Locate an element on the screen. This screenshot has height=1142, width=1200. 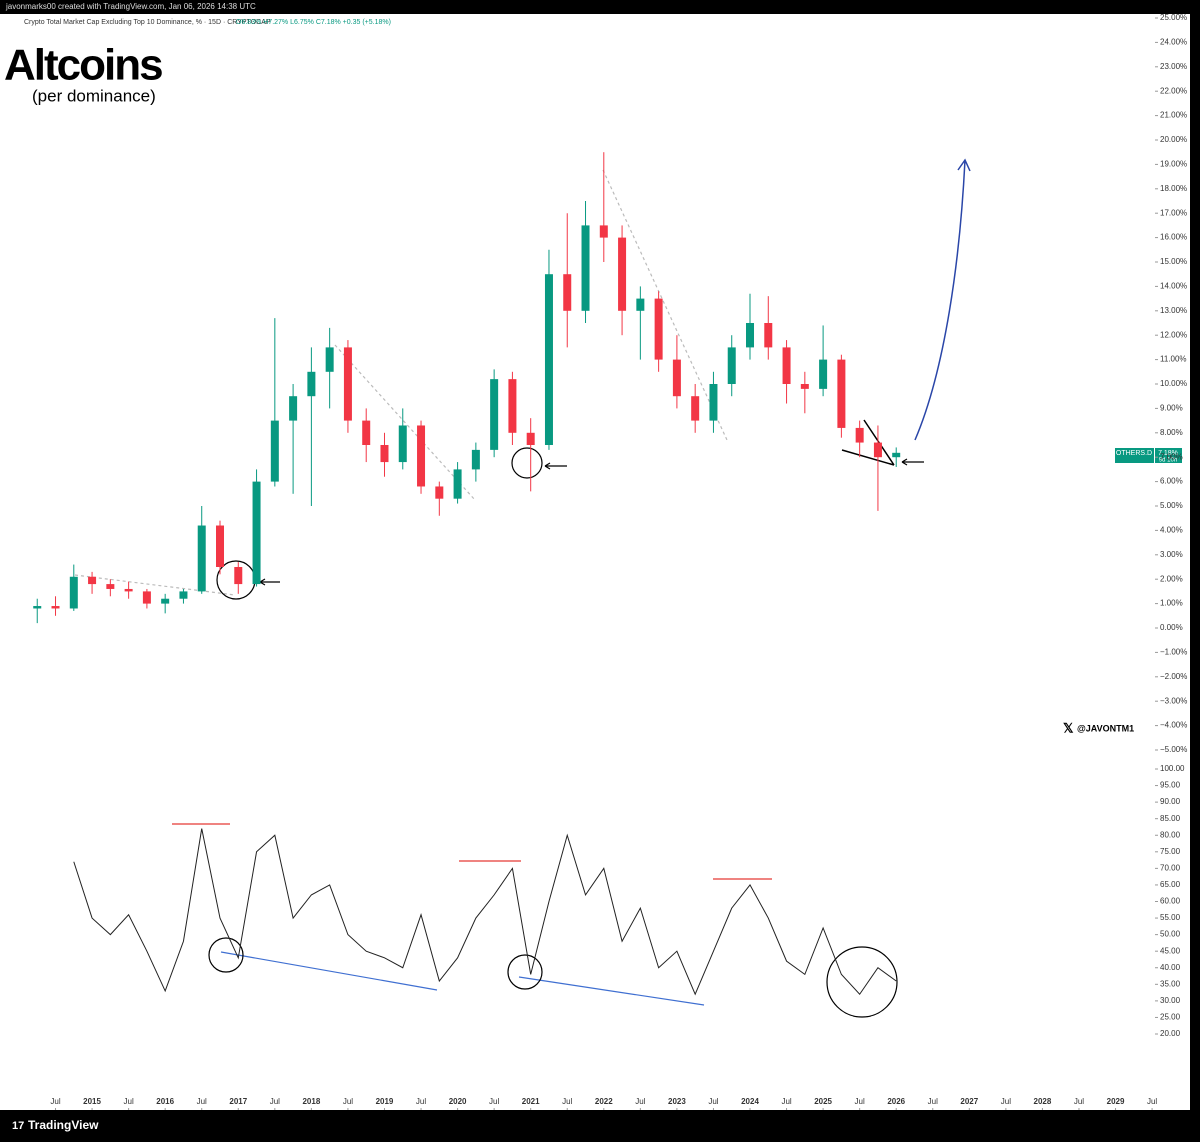
y-tick-label: 8.00% is located at coordinates (1171, 432).